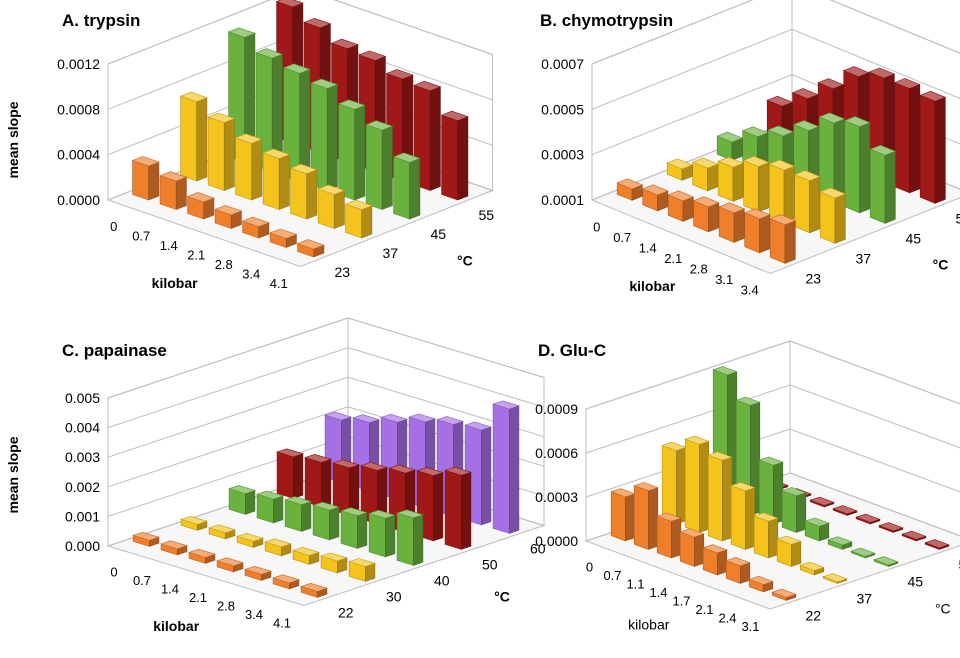 Image resolution: width=960 pixels, height=658 pixels. Describe the element at coordinates (658, 592) in the screenshot. I see `x-tick-label: 1.4` at that location.